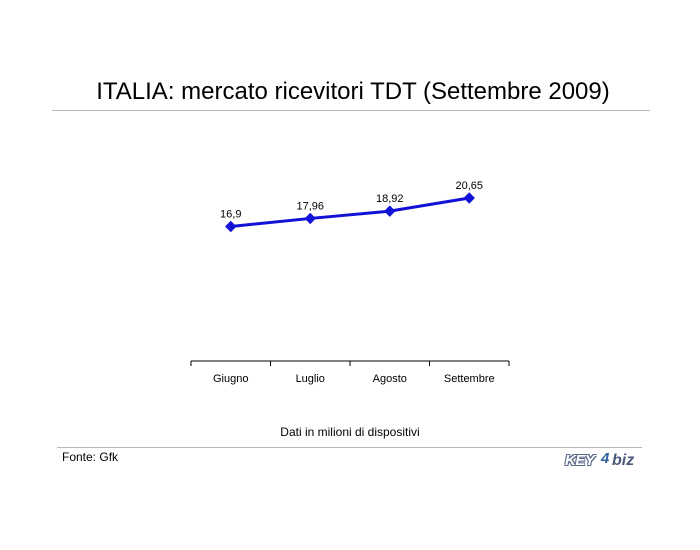  What do you see at coordinates (350, 212) in the screenshot?
I see `series-line` at bounding box center [350, 212].